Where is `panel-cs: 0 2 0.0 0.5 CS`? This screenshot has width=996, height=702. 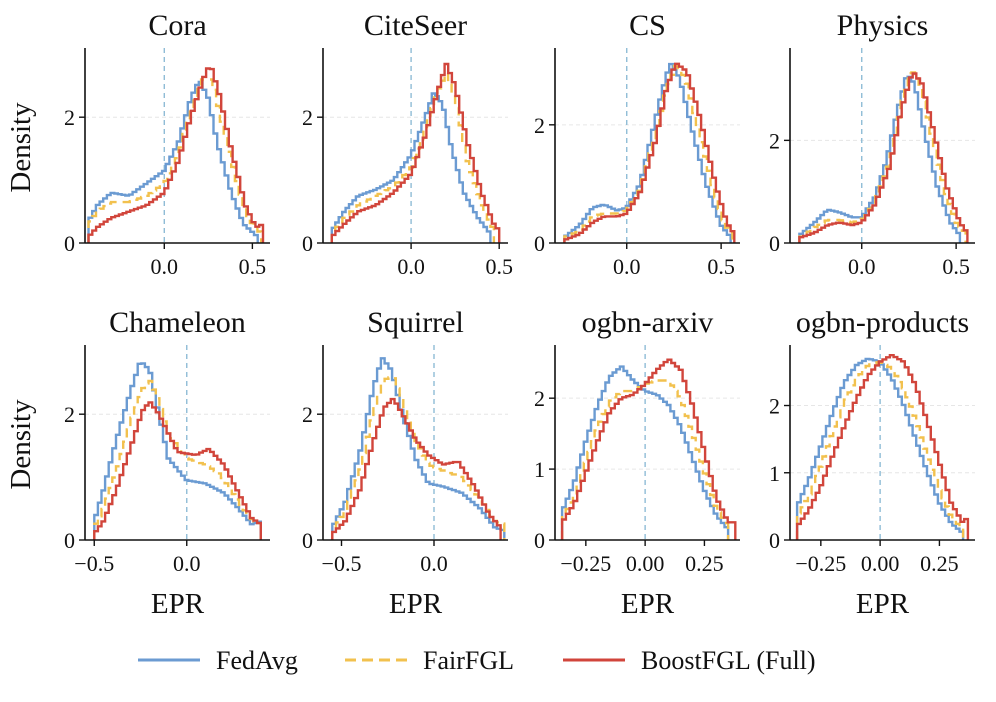 panel-cs: 0 2 0.0 0.5 CS is located at coordinates (637, 144).